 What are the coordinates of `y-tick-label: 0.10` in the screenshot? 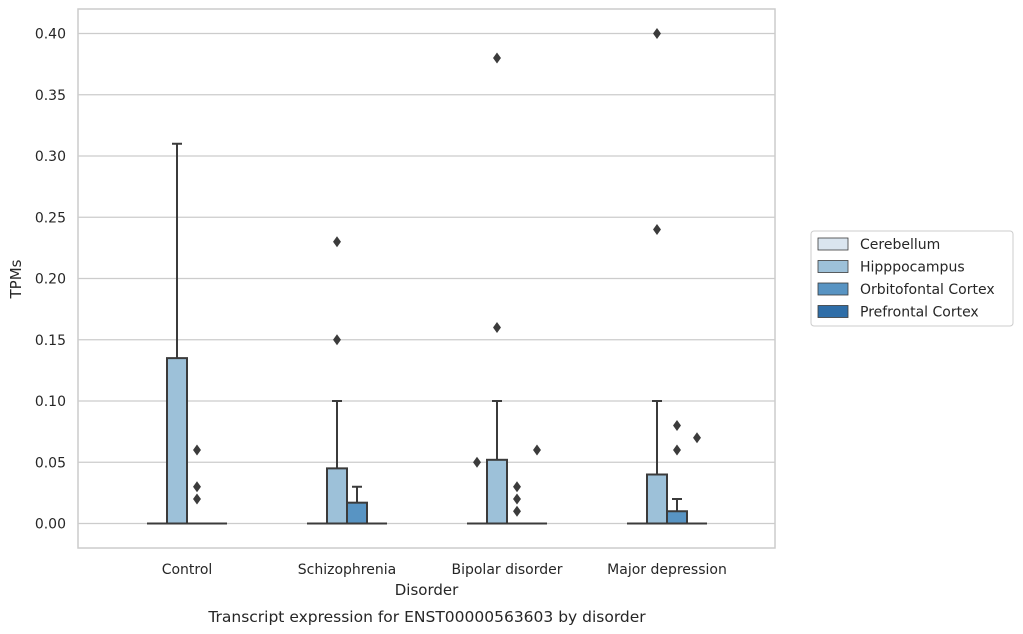 It's located at (50, 402).